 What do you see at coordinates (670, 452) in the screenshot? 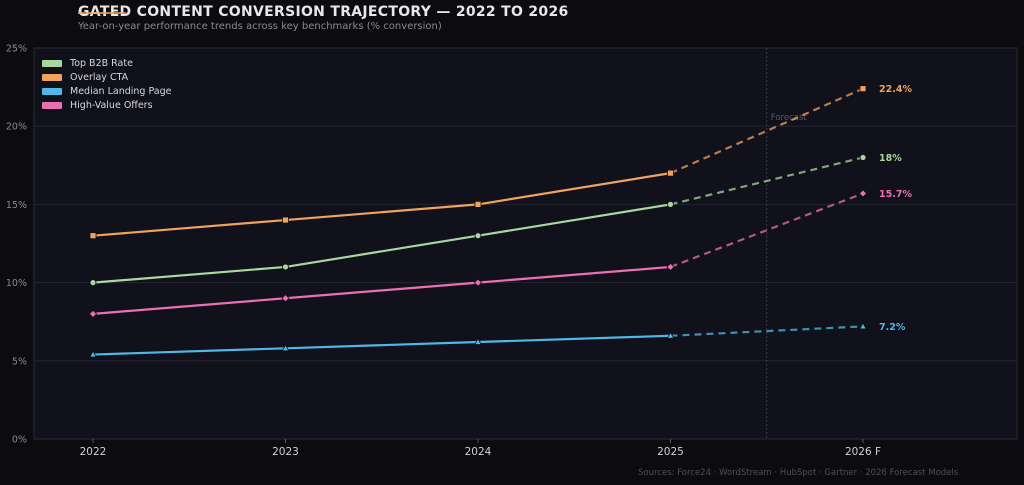
I see `x-tick-label: 2025` at bounding box center [670, 452].